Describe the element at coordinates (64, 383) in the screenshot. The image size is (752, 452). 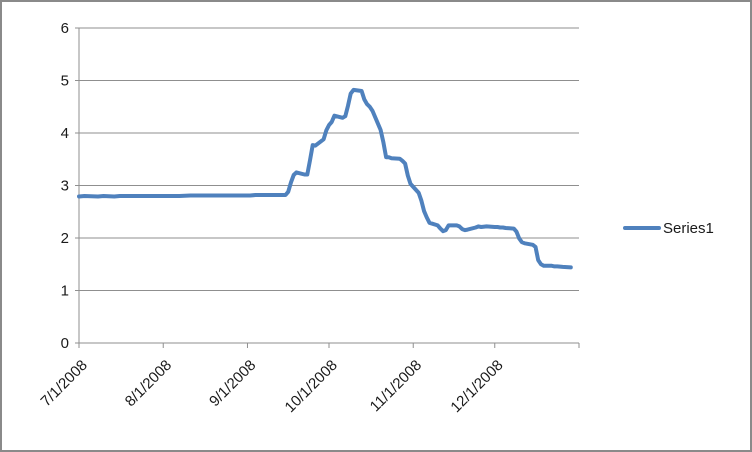
I see `x-tick-label: 7/1/2008` at that location.